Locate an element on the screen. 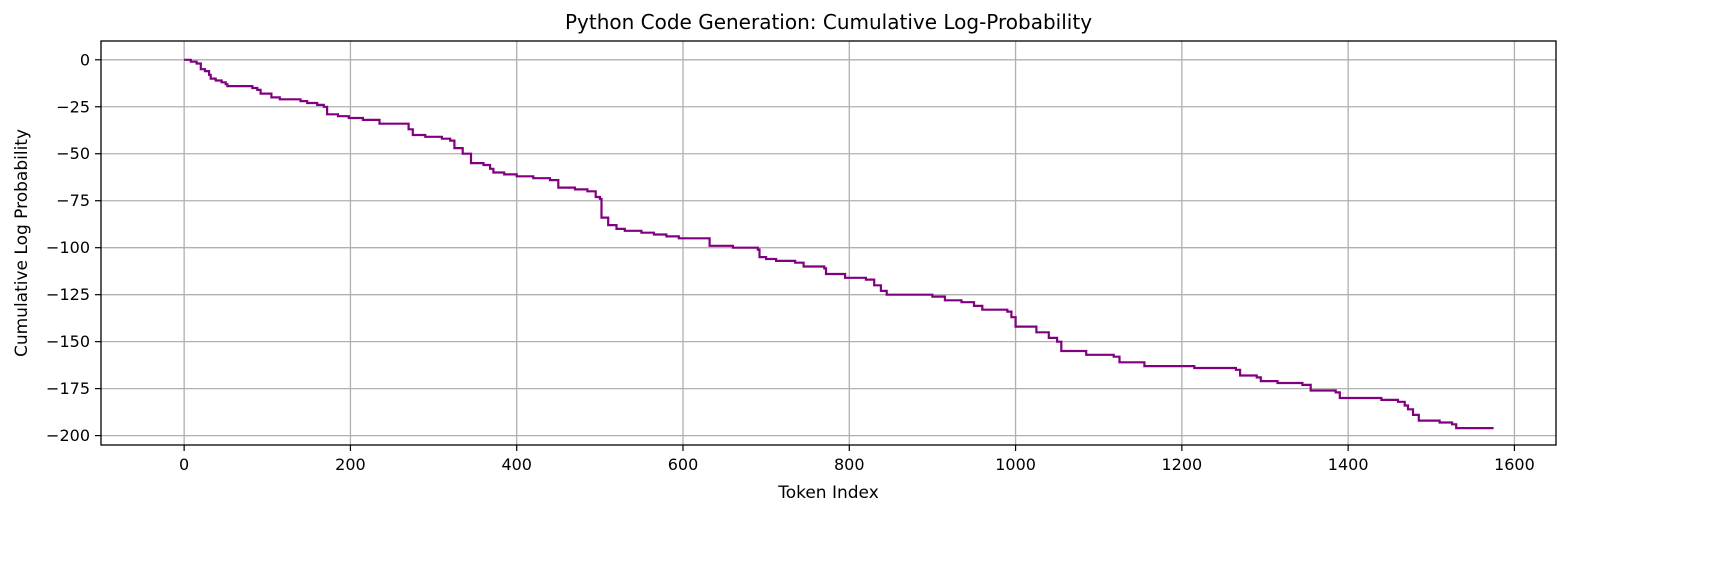 This screenshot has height=561, width=1713. y-tick-label: −125 is located at coordinates (68, 294).